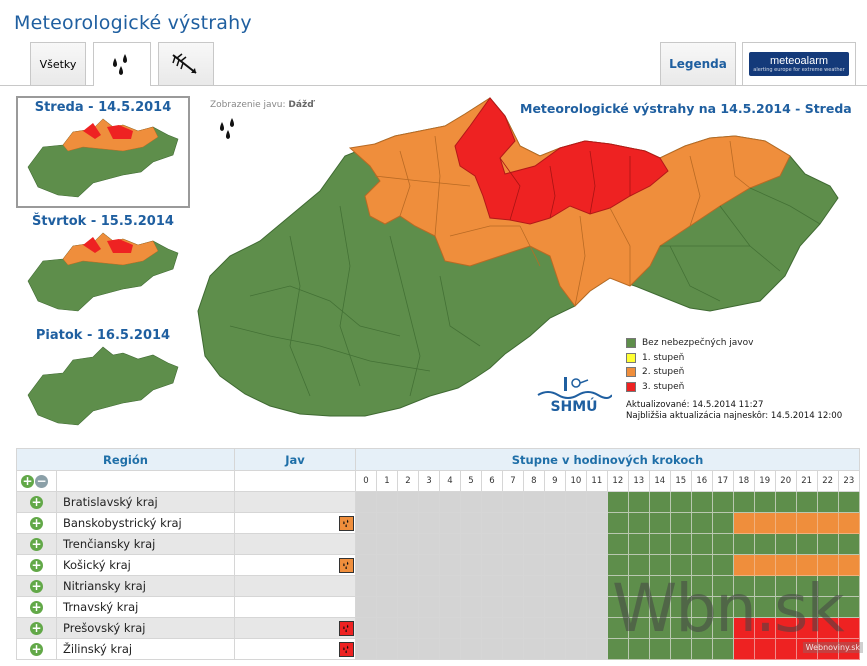  I want to click on tab-wind, so click(186, 63).